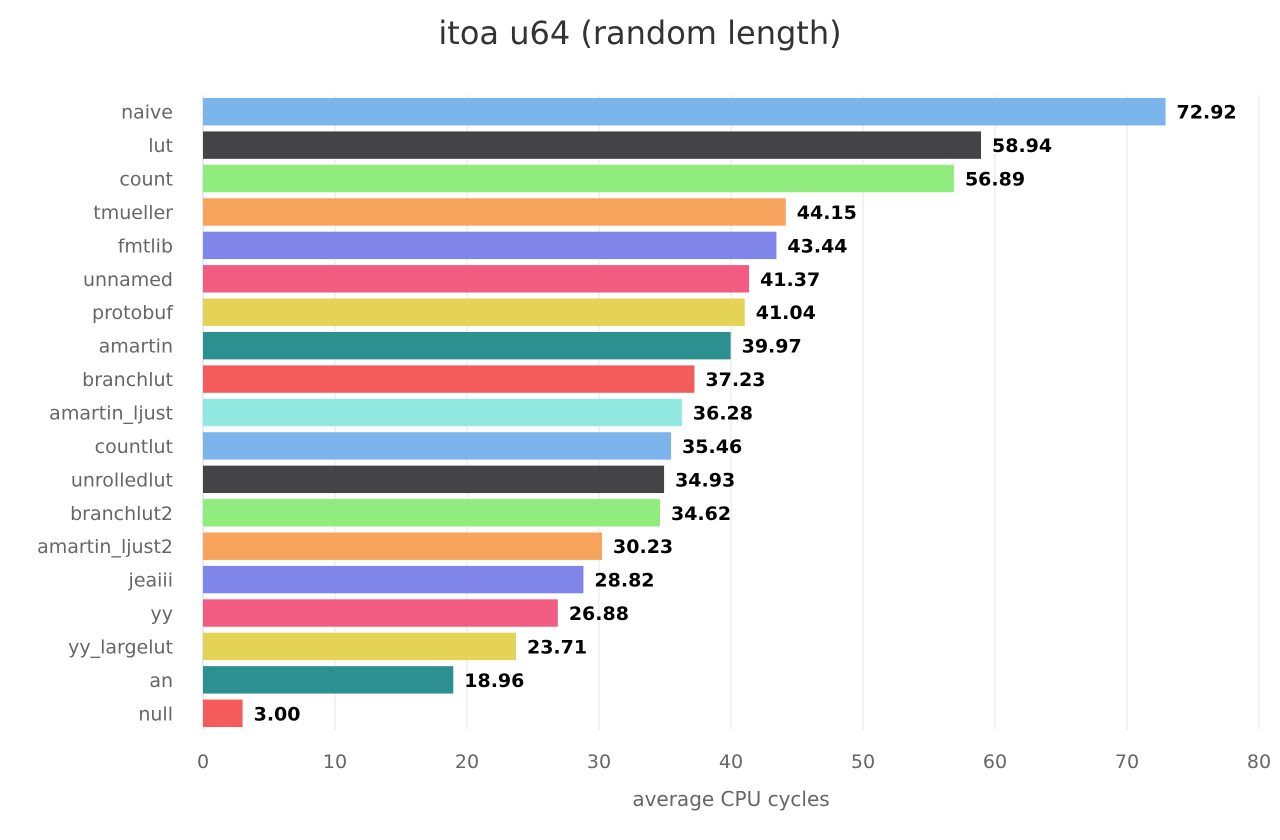 Image resolution: width=1280 pixels, height=840 pixels. Describe the element at coordinates (150, 581) in the screenshot. I see `category-label: jeaiii` at that location.